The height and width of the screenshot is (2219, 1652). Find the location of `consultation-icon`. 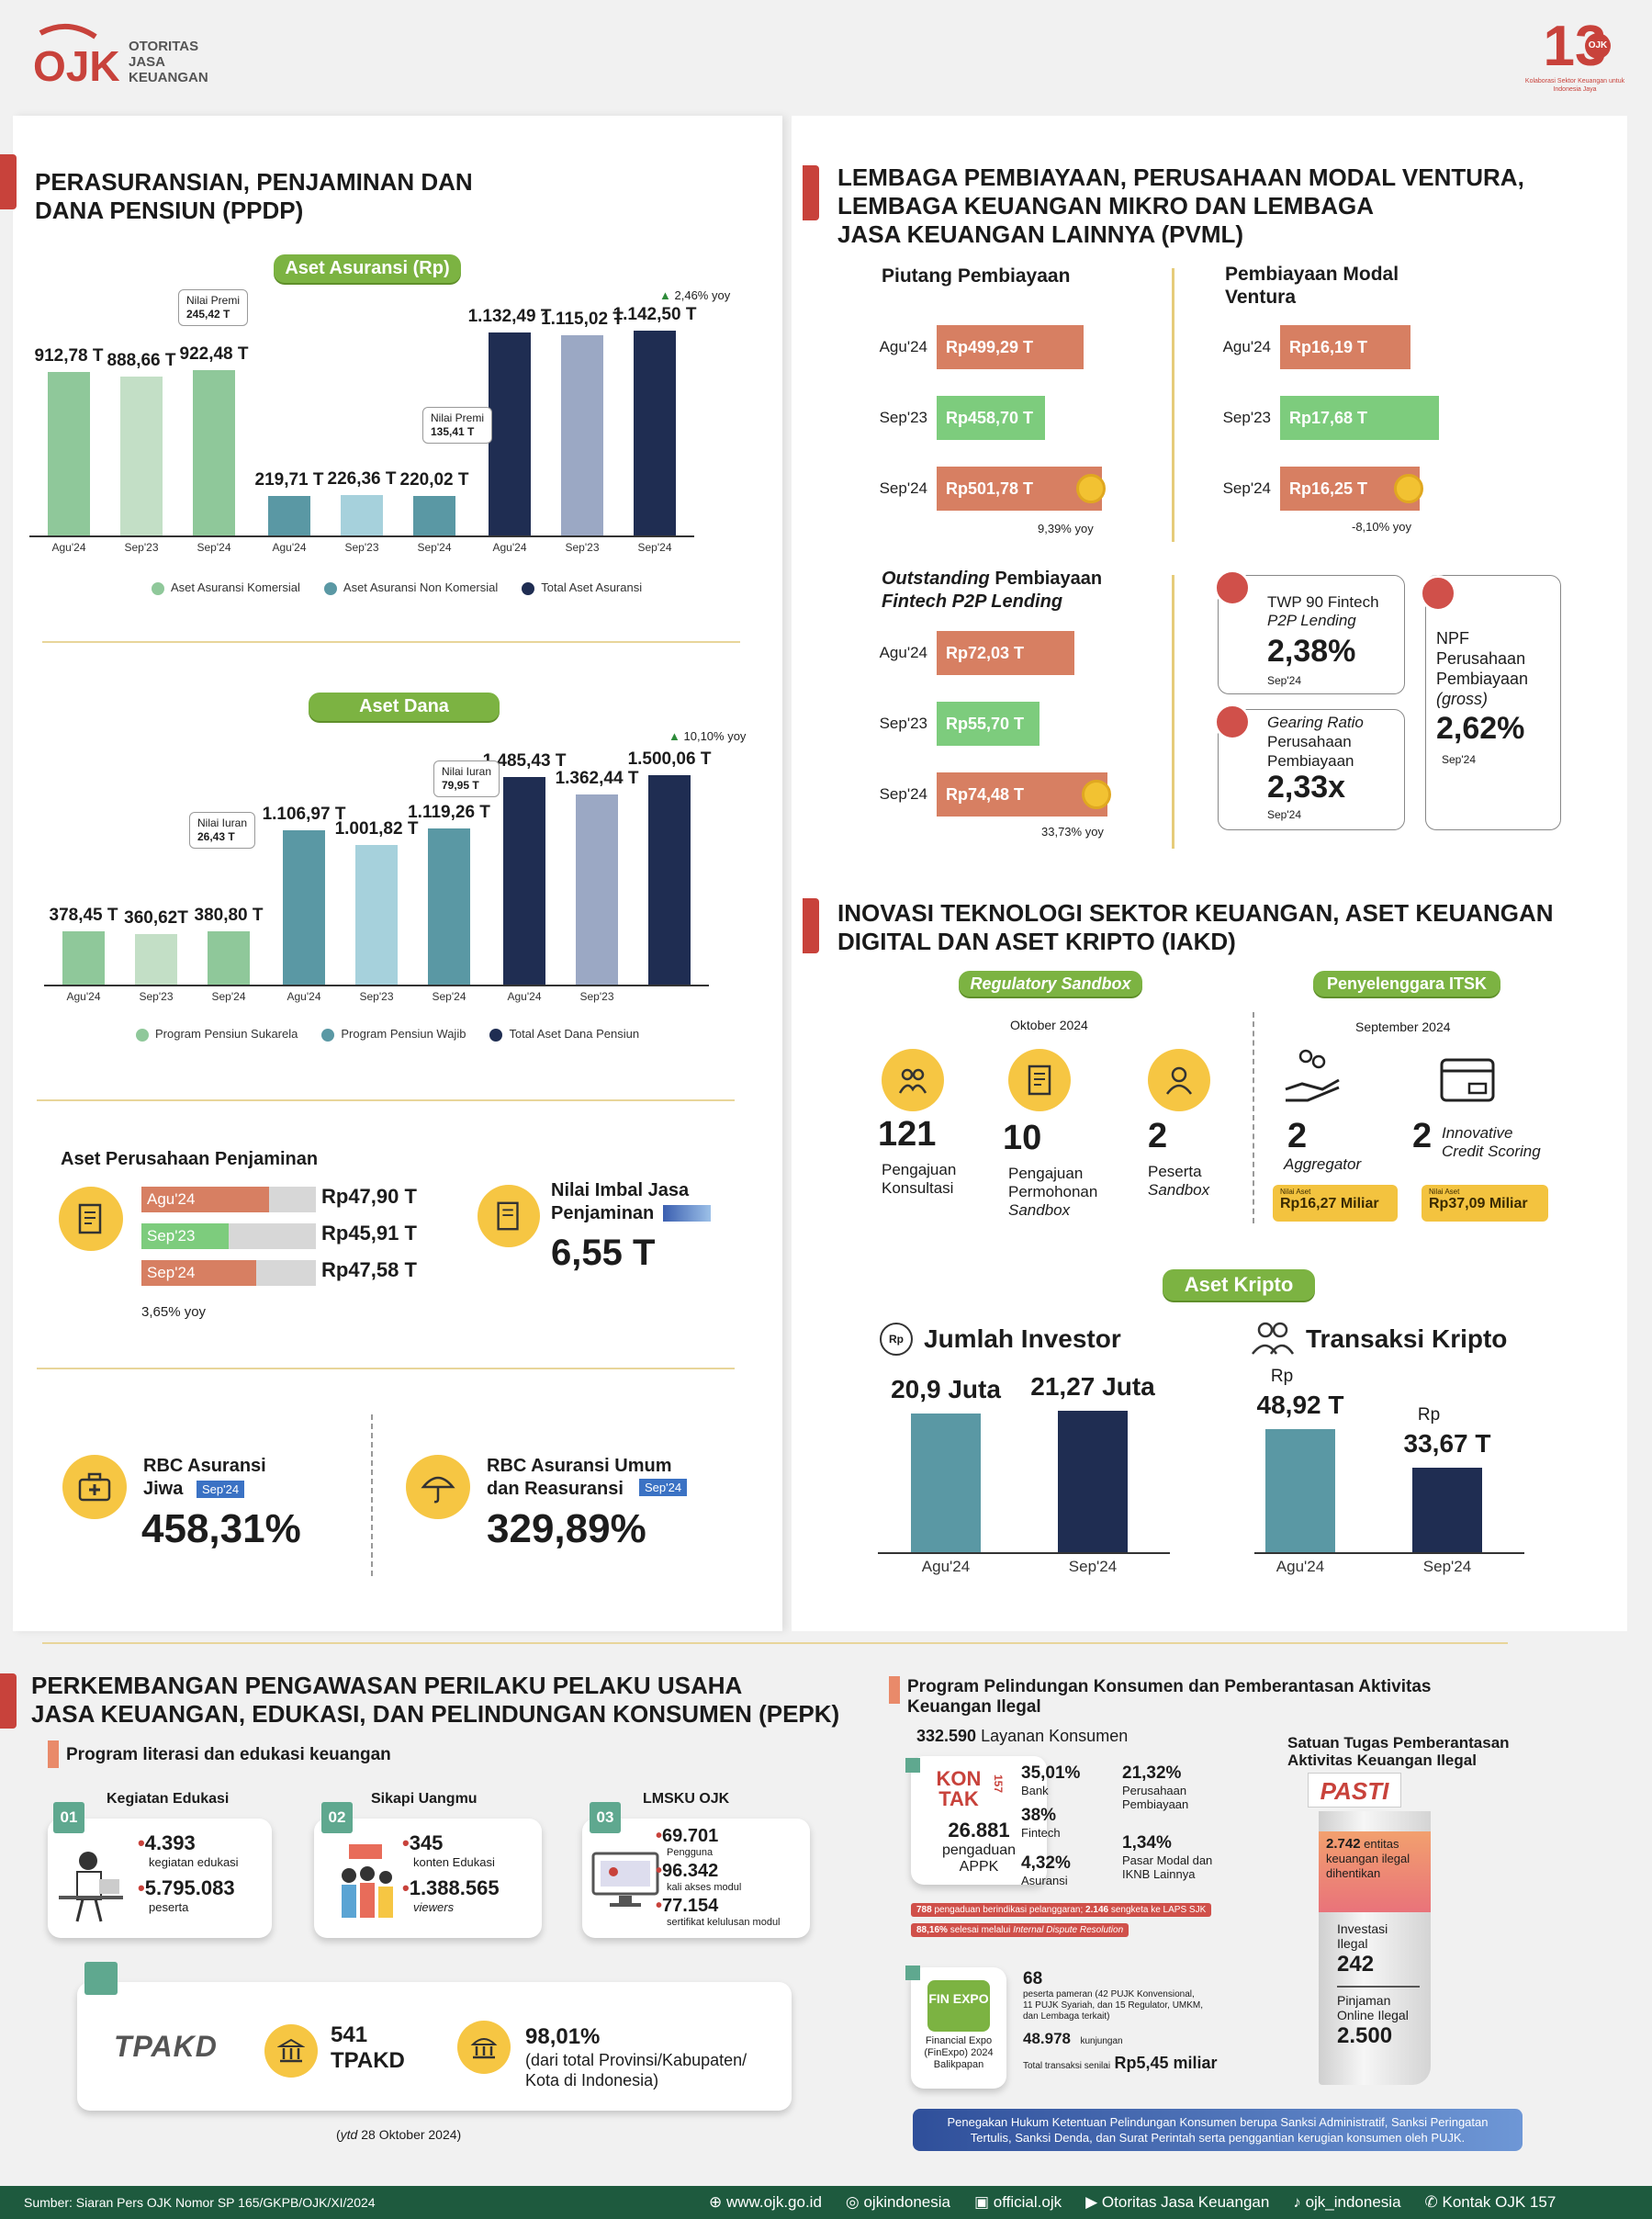

consultation-icon is located at coordinates (913, 1080).